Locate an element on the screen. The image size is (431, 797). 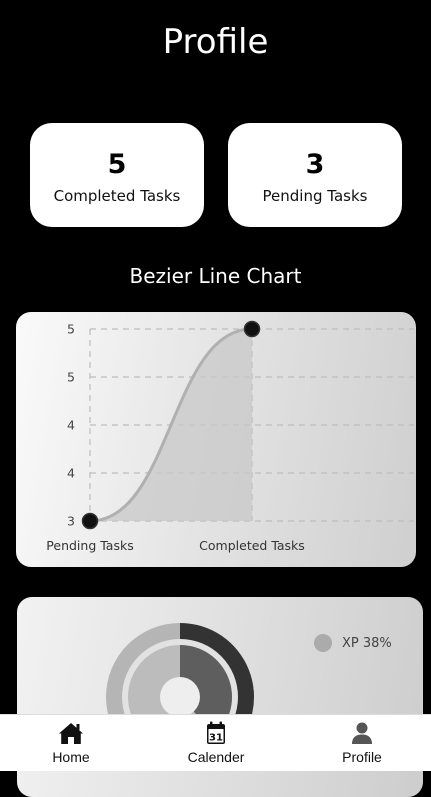
nav-item-home: Home is located at coordinates (71, 743).